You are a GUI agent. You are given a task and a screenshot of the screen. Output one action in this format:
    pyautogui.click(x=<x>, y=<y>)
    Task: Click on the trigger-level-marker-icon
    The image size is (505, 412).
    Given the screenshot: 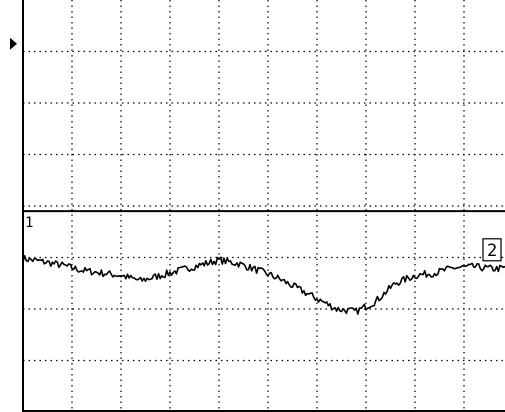 What is the action you would take?
    pyautogui.click(x=13, y=43)
    